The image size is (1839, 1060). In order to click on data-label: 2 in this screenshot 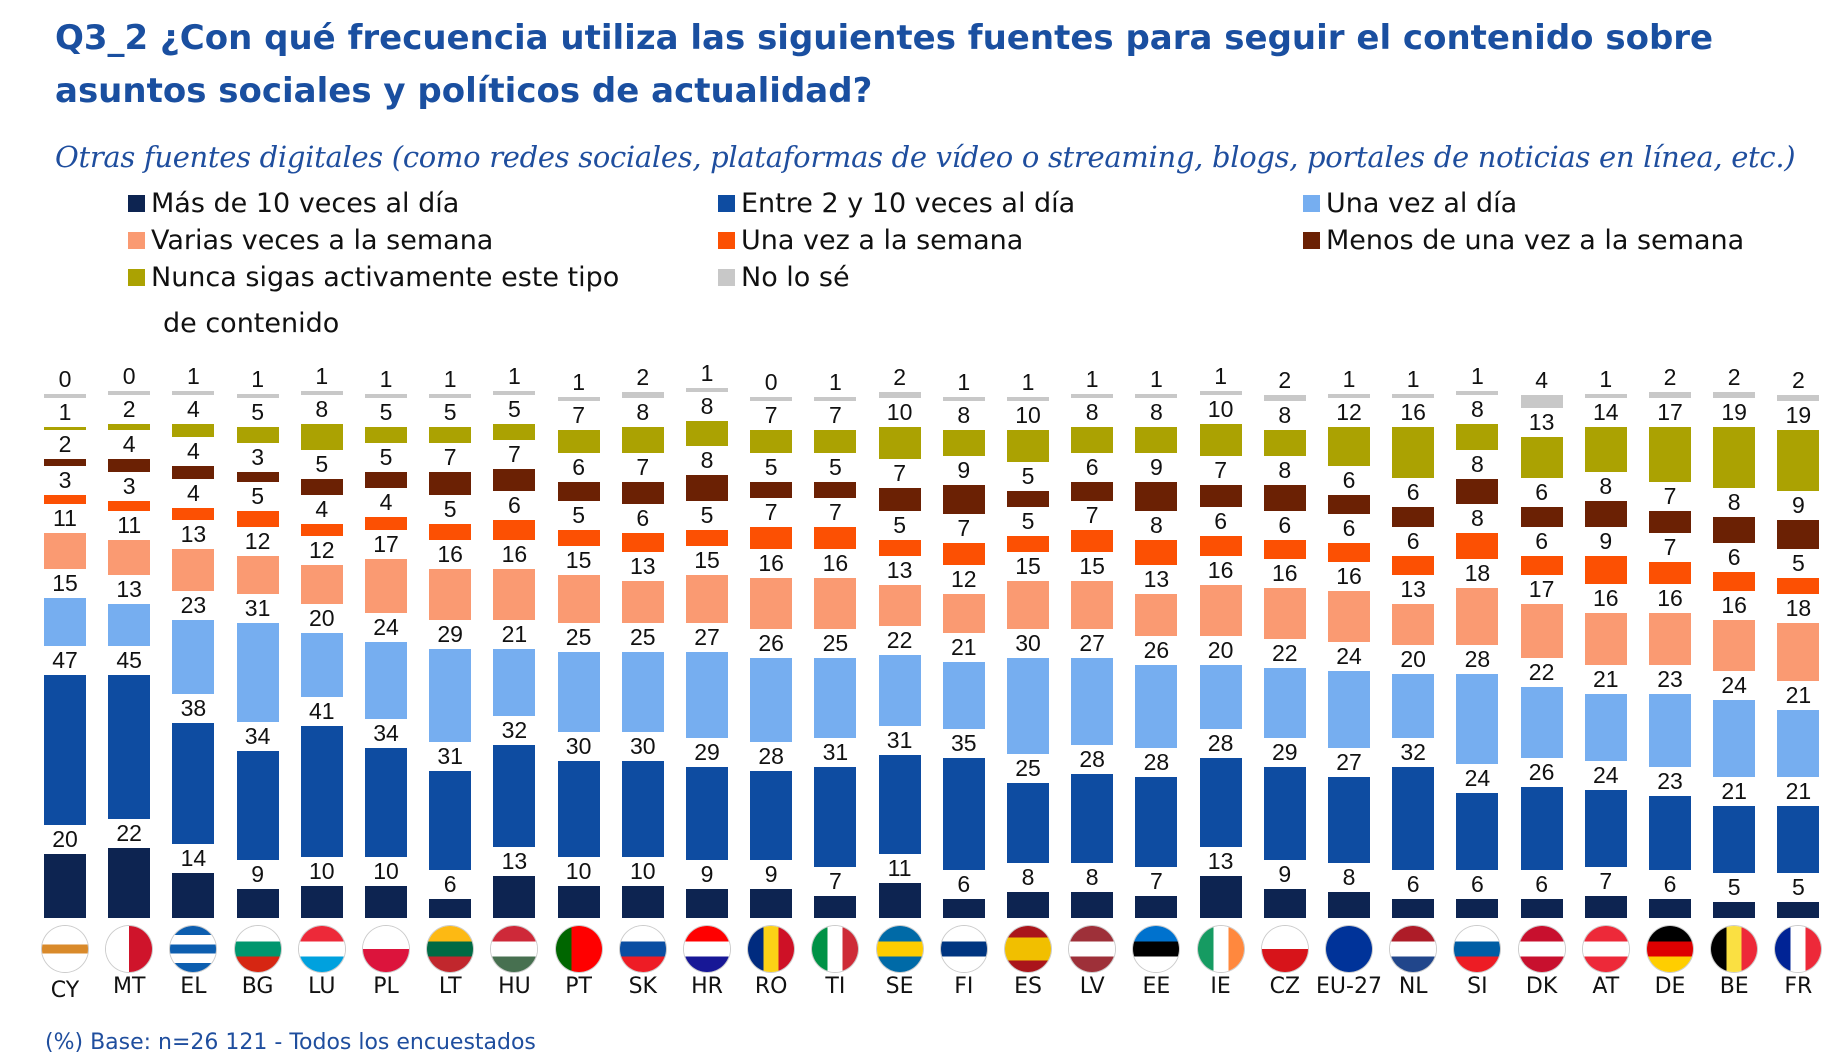, I will do `click(1285, 380)`.